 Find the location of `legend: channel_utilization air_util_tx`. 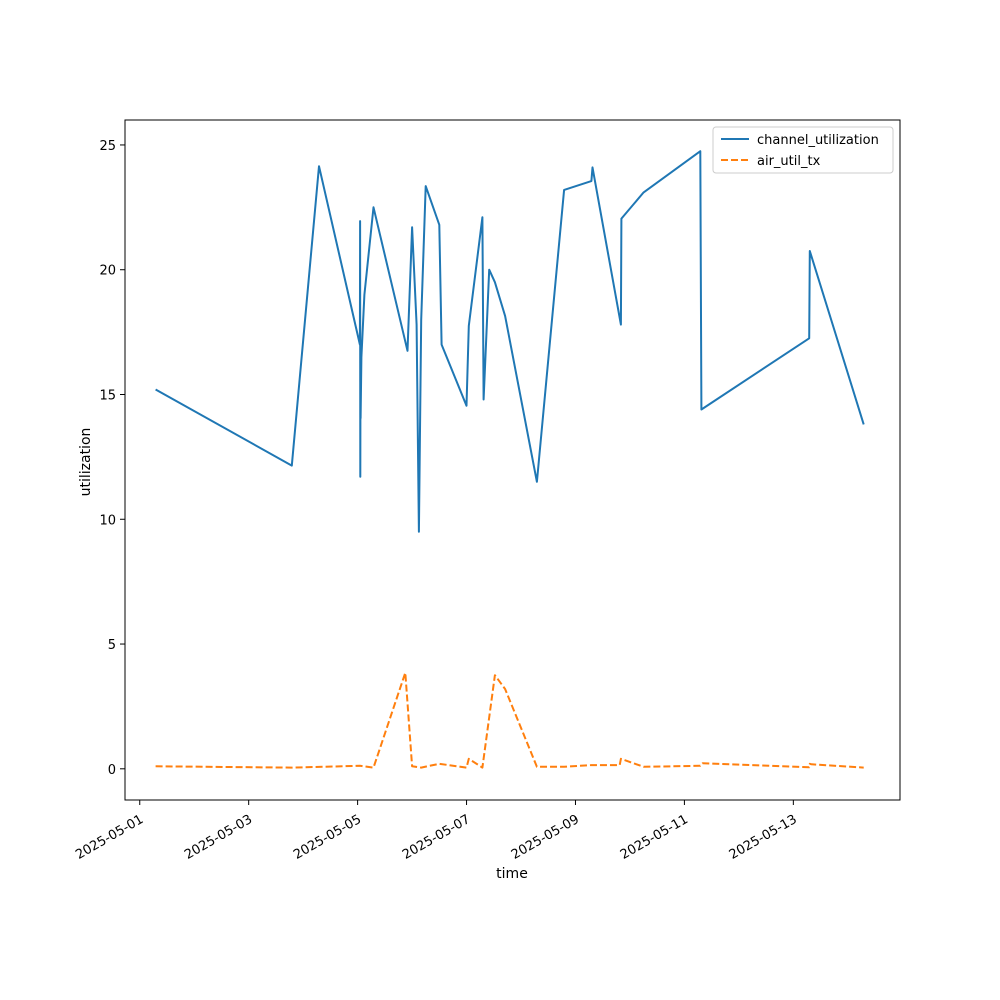

legend: channel_utilization air_util_tx is located at coordinates (803, 150).